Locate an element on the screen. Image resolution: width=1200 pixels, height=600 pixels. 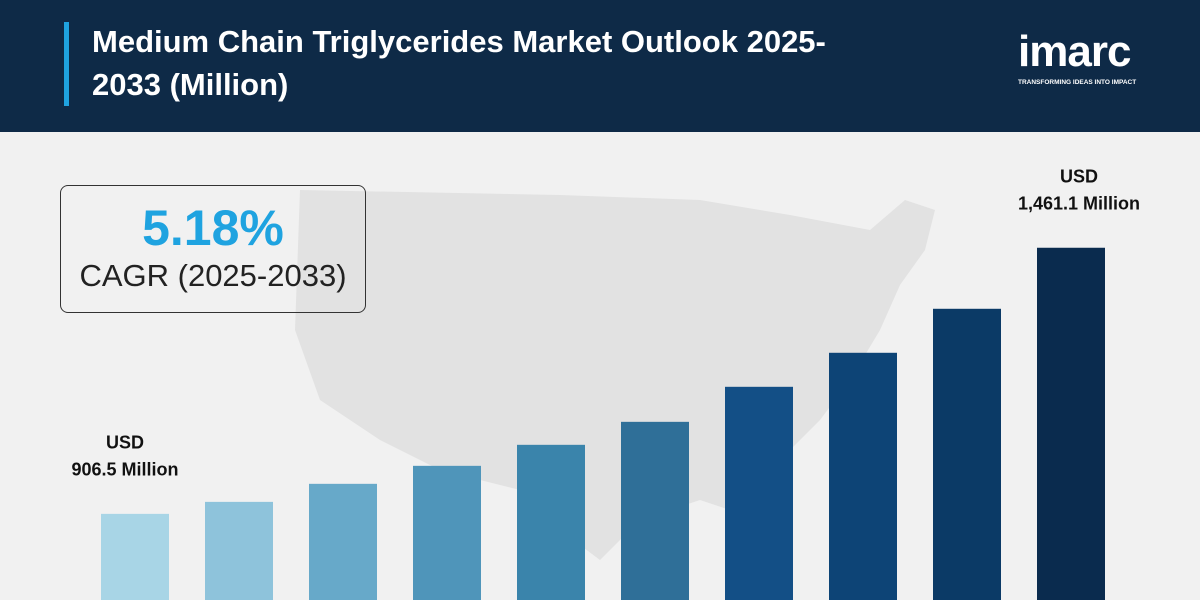
value-label: 906.5 Million is located at coordinates (124, 470).